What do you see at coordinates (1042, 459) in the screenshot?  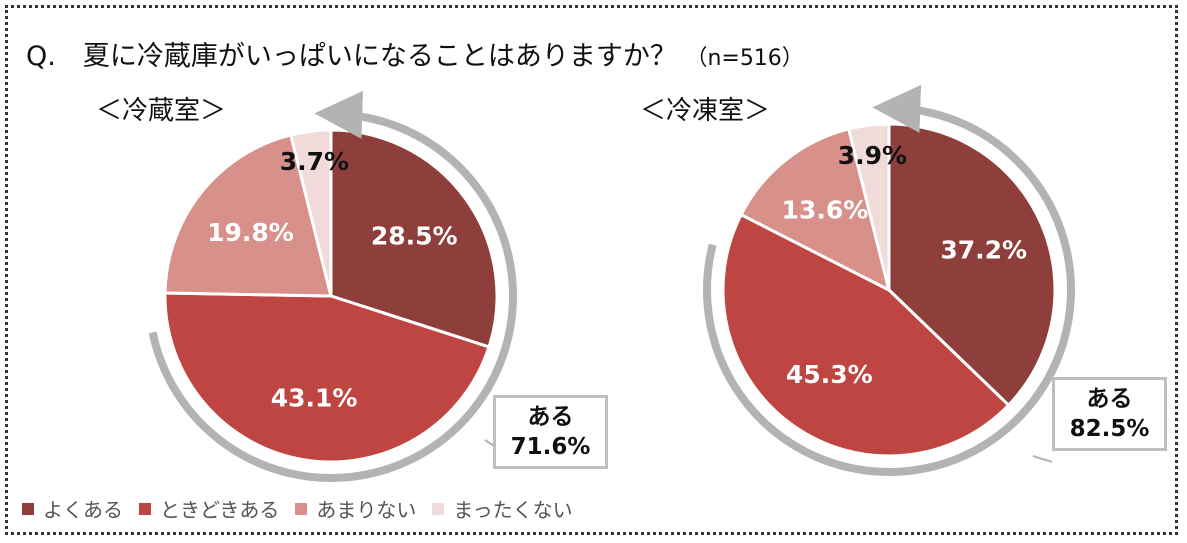 I see `freezer-callout-leader` at bounding box center [1042, 459].